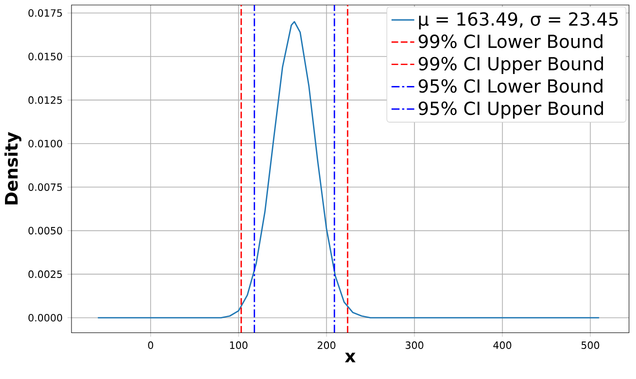 This screenshot has height=379, width=636. I want to click on legend-label: μ = 163.49, σ = 23.45, so click(518, 21).